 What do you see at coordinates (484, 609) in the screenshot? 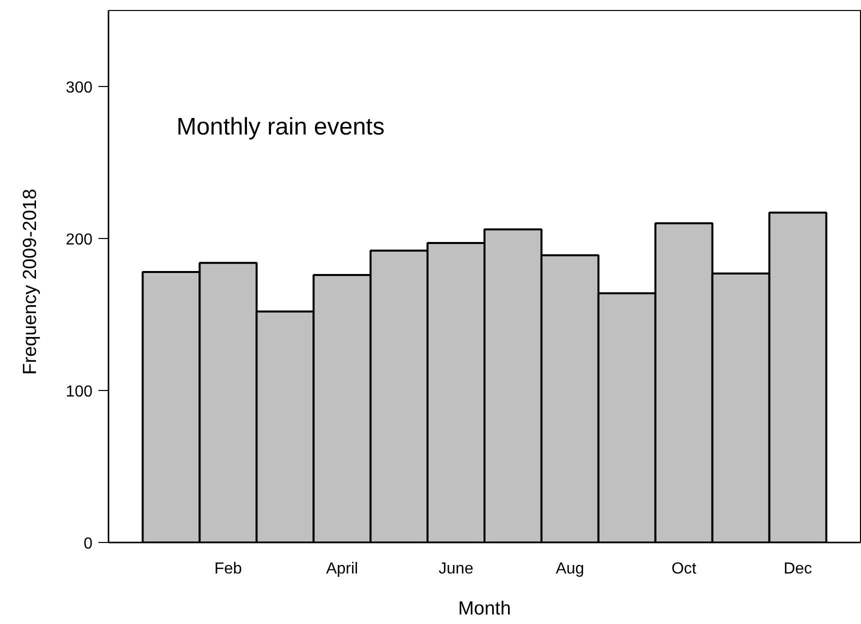
I see `x-axis-title: Month` at bounding box center [484, 609].